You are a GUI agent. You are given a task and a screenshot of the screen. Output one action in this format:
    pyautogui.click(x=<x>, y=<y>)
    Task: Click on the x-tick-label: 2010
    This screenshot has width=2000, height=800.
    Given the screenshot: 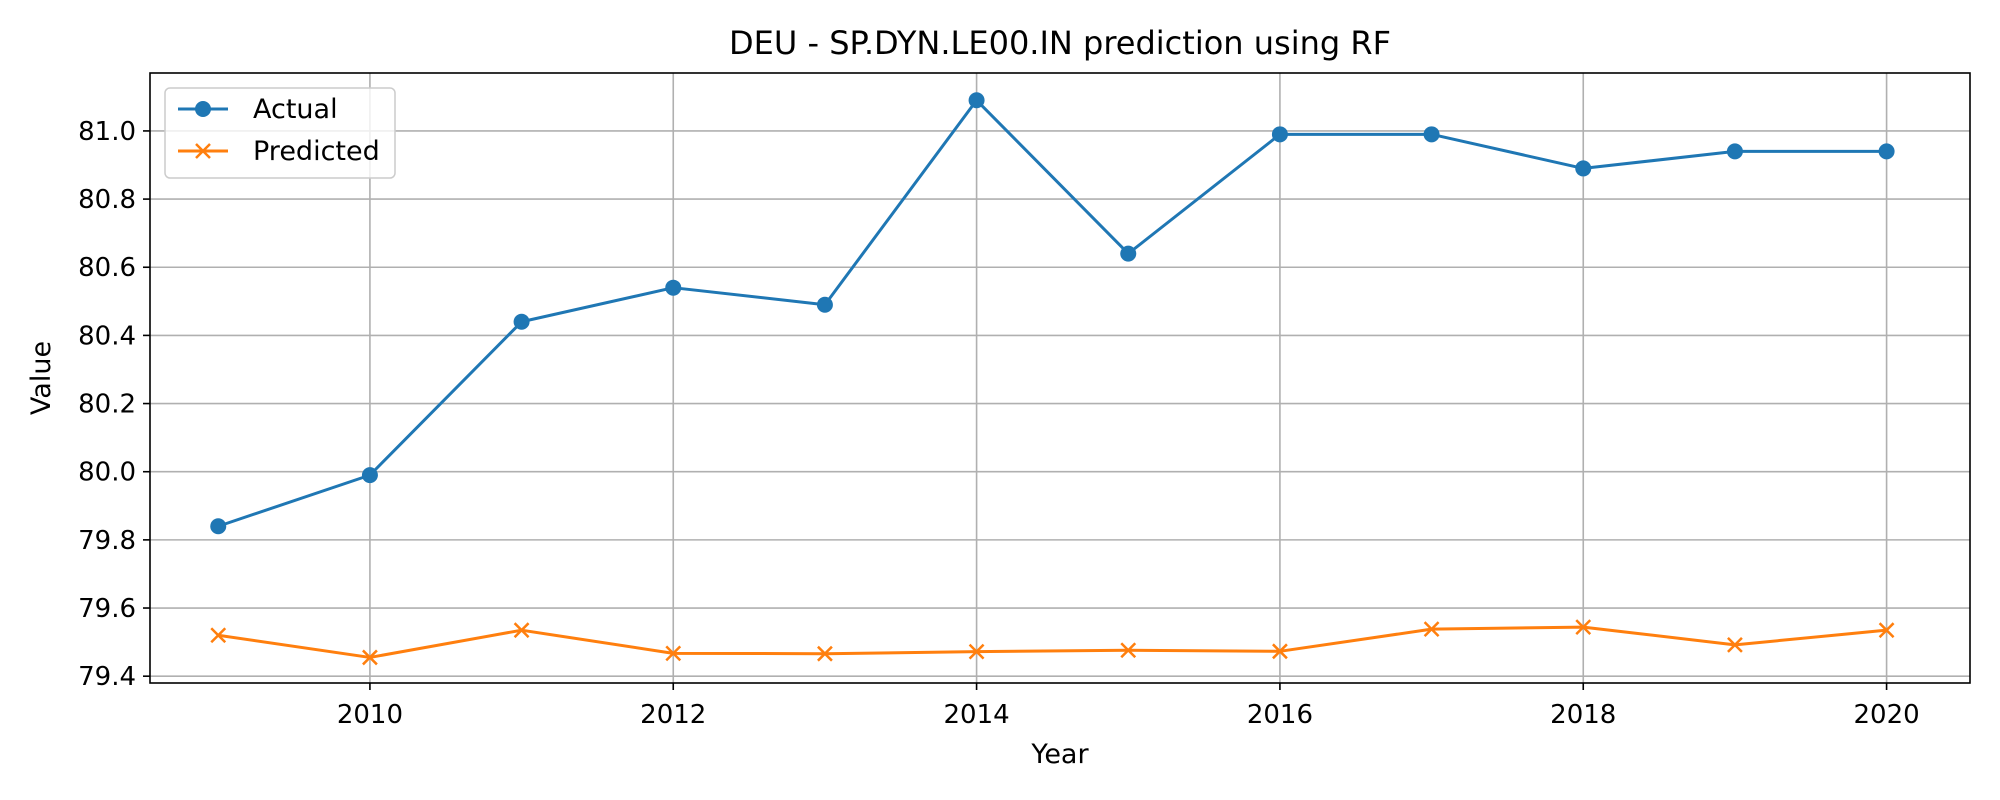 What is the action you would take?
    pyautogui.click(x=370, y=715)
    